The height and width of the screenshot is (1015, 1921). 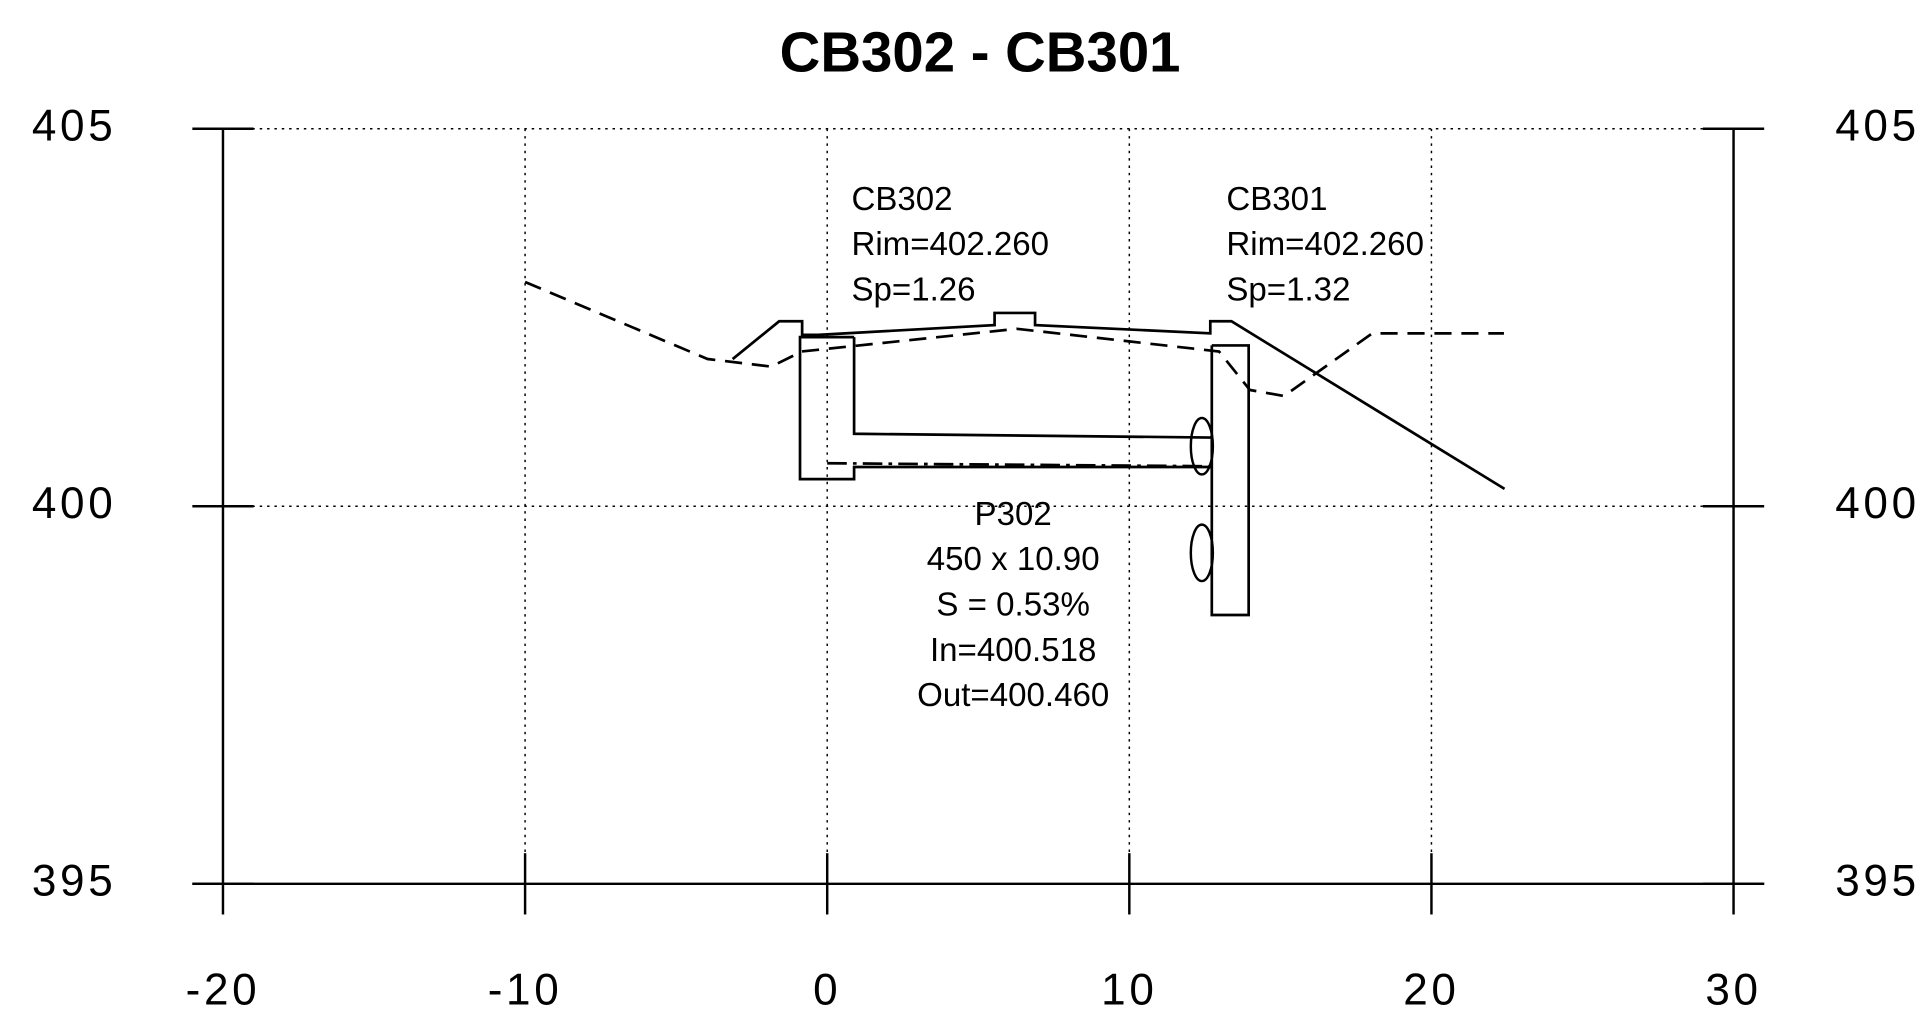 I want to click on annotation: S = 0.53%, so click(x=1013, y=605).